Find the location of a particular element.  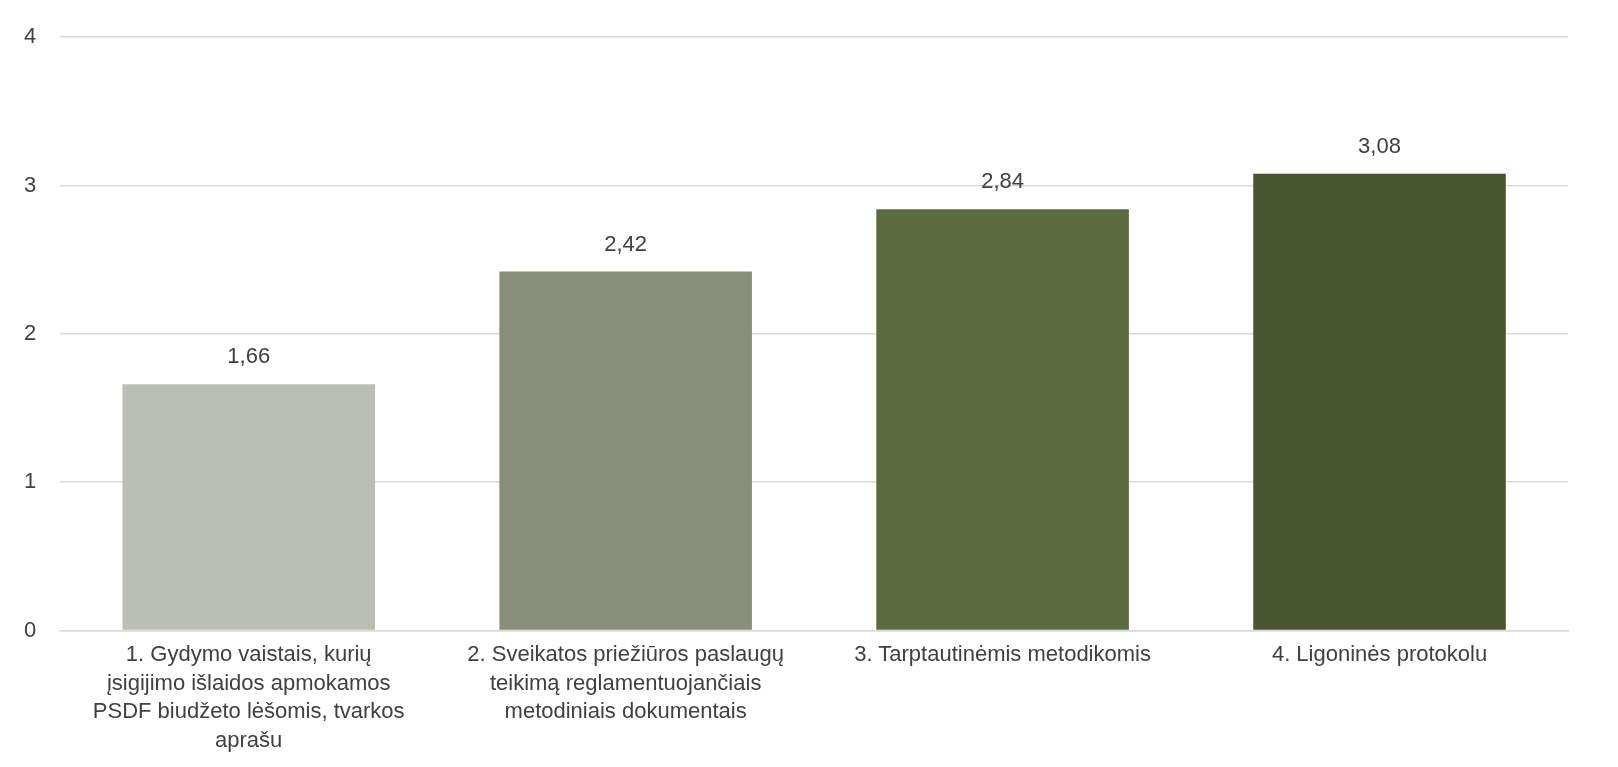

data-label: 1,66 is located at coordinates (249, 356).